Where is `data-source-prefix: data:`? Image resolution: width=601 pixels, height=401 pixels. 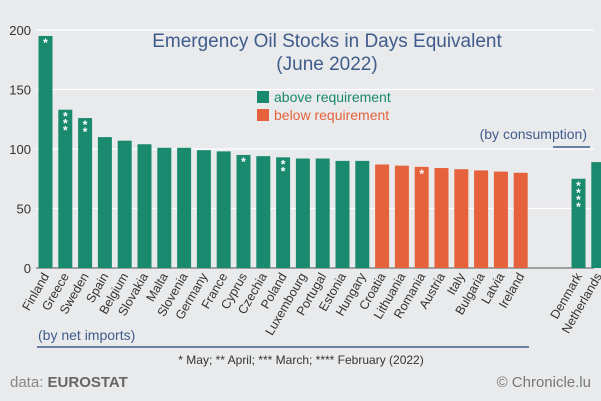 data-source-prefix: data: is located at coordinates (29, 382).